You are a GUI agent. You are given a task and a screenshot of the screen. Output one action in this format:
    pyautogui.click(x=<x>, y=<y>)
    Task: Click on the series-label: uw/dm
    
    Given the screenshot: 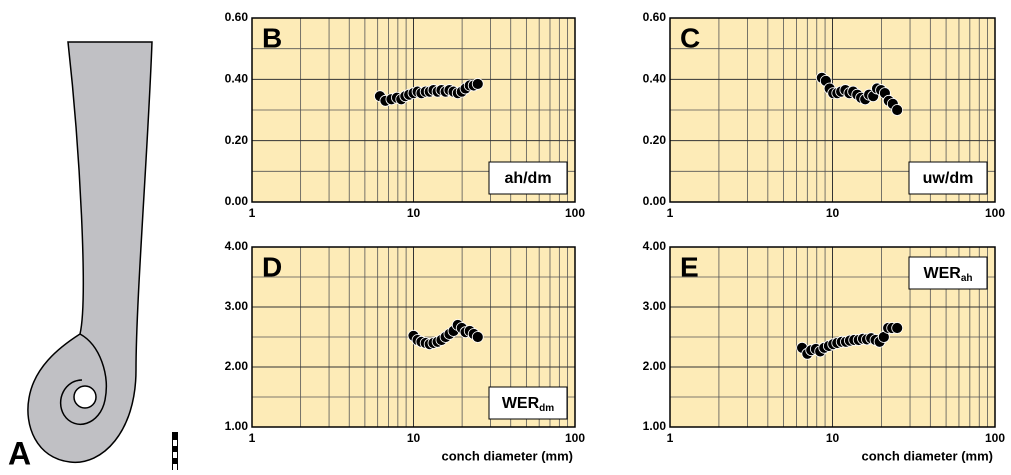 What is the action you would take?
    pyautogui.click(x=948, y=178)
    